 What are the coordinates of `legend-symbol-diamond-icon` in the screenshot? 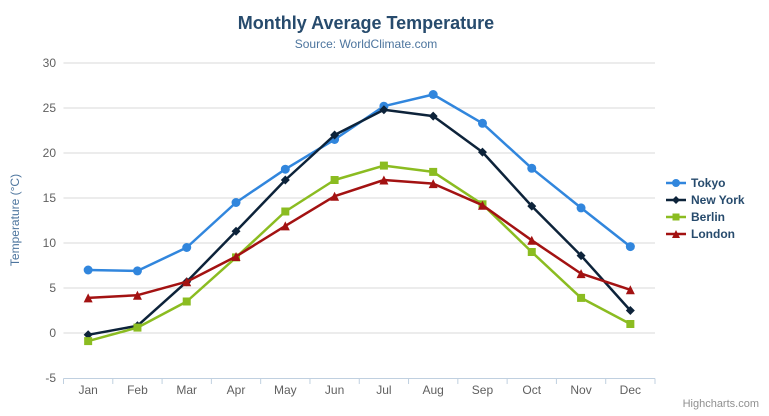 It's located at (676, 200).